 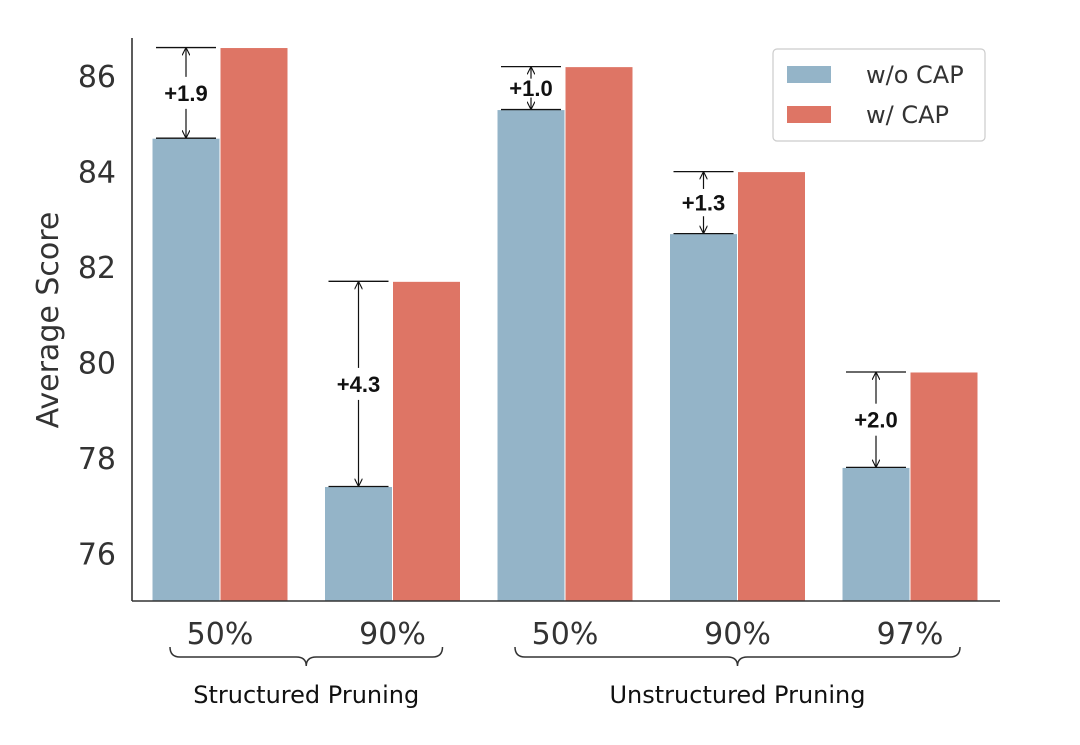 I want to click on gain-label: +4.3, so click(x=358, y=384).